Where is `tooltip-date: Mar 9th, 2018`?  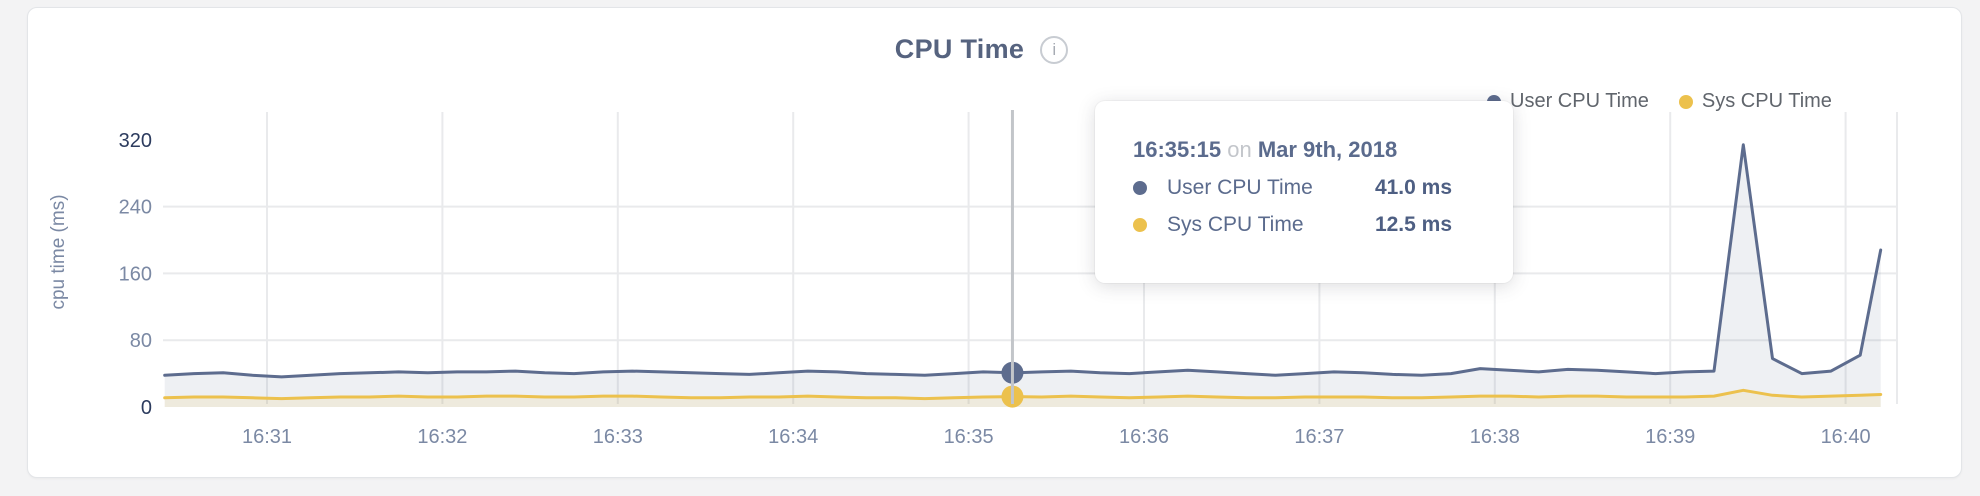 tooltip-date: Mar 9th, 2018 is located at coordinates (1327, 149).